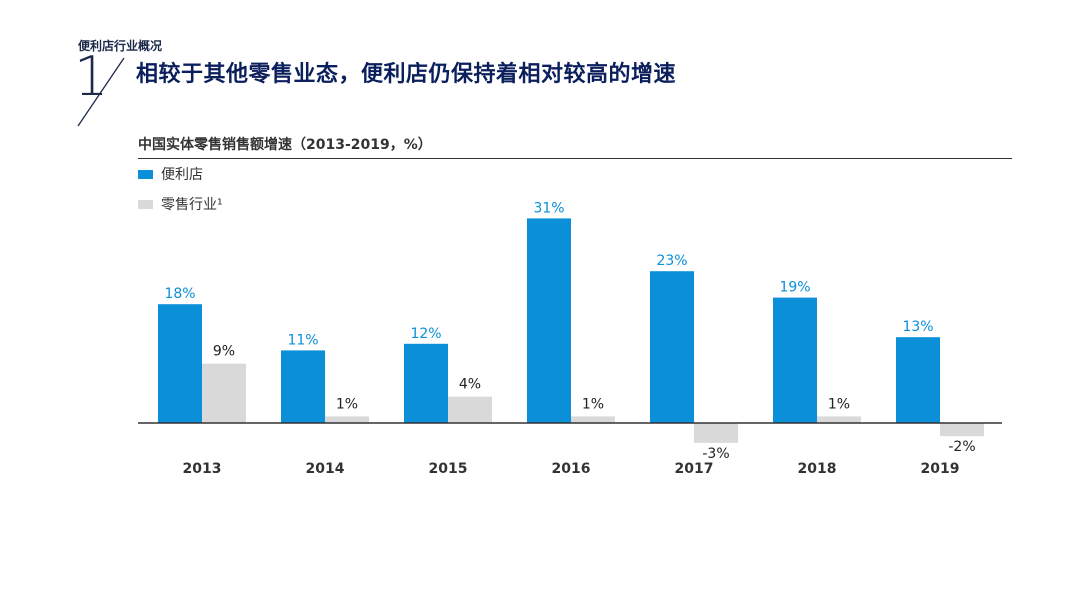 The image size is (1080, 607). I want to click on x-tick-label-2019: 2019, so click(940, 469).